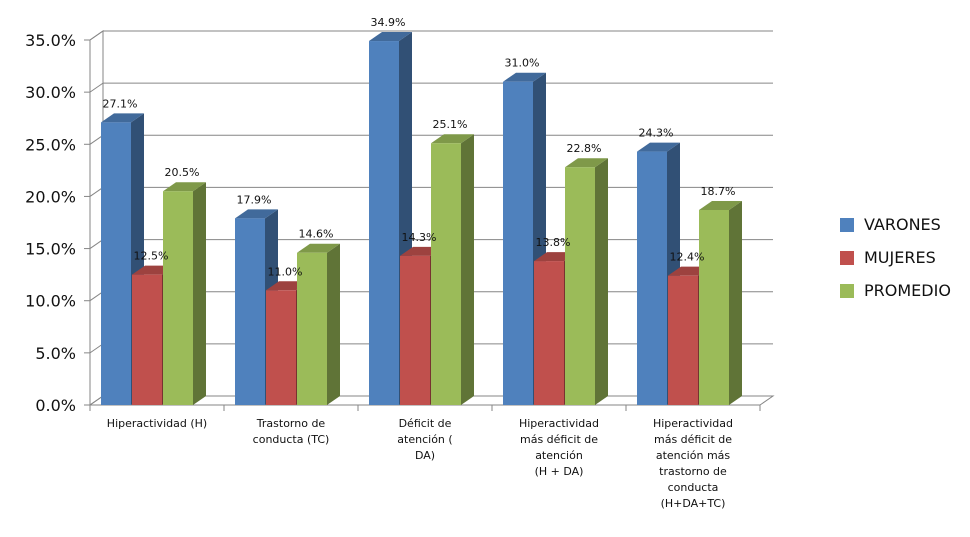  Describe the element at coordinates (50, 196) in the screenshot. I see `y-tick-label: 20.0%` at that location.